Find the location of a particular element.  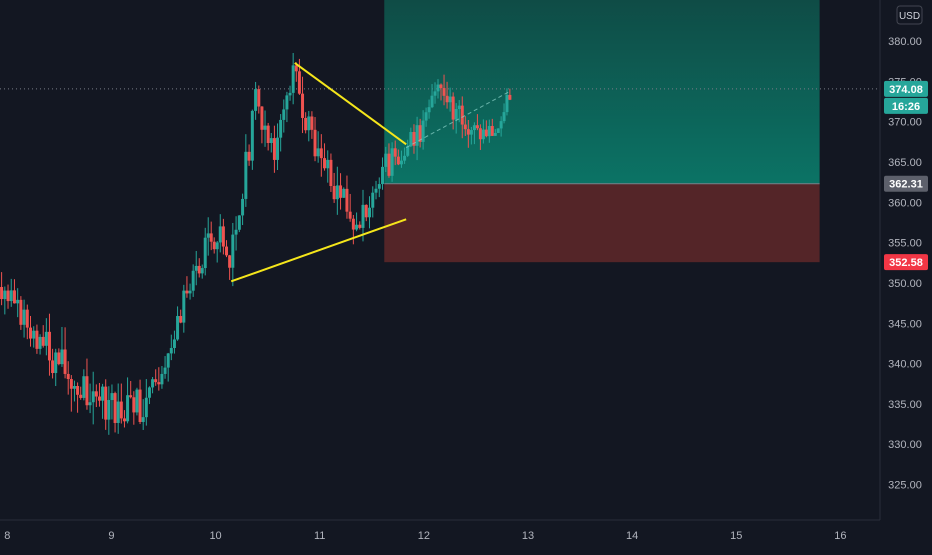

time-tick-label: 12 is located at coordinates (424, 536).